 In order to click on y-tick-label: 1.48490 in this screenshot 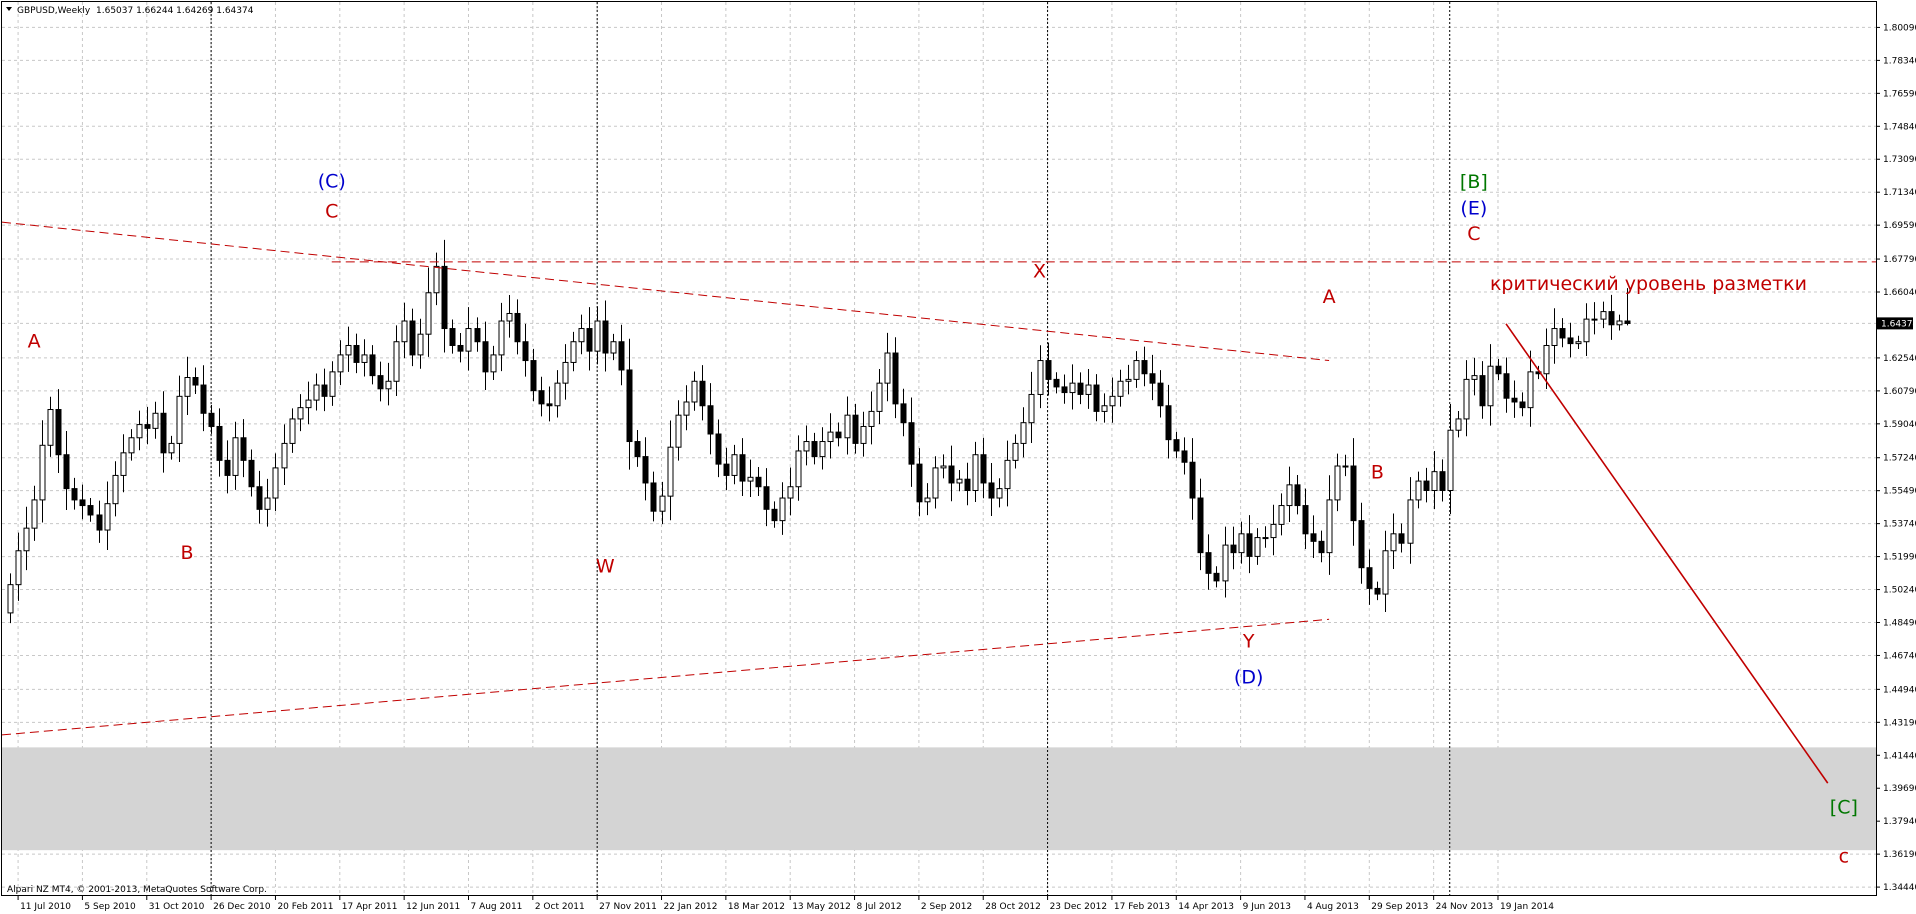, I will do `click(1899, 624)`.